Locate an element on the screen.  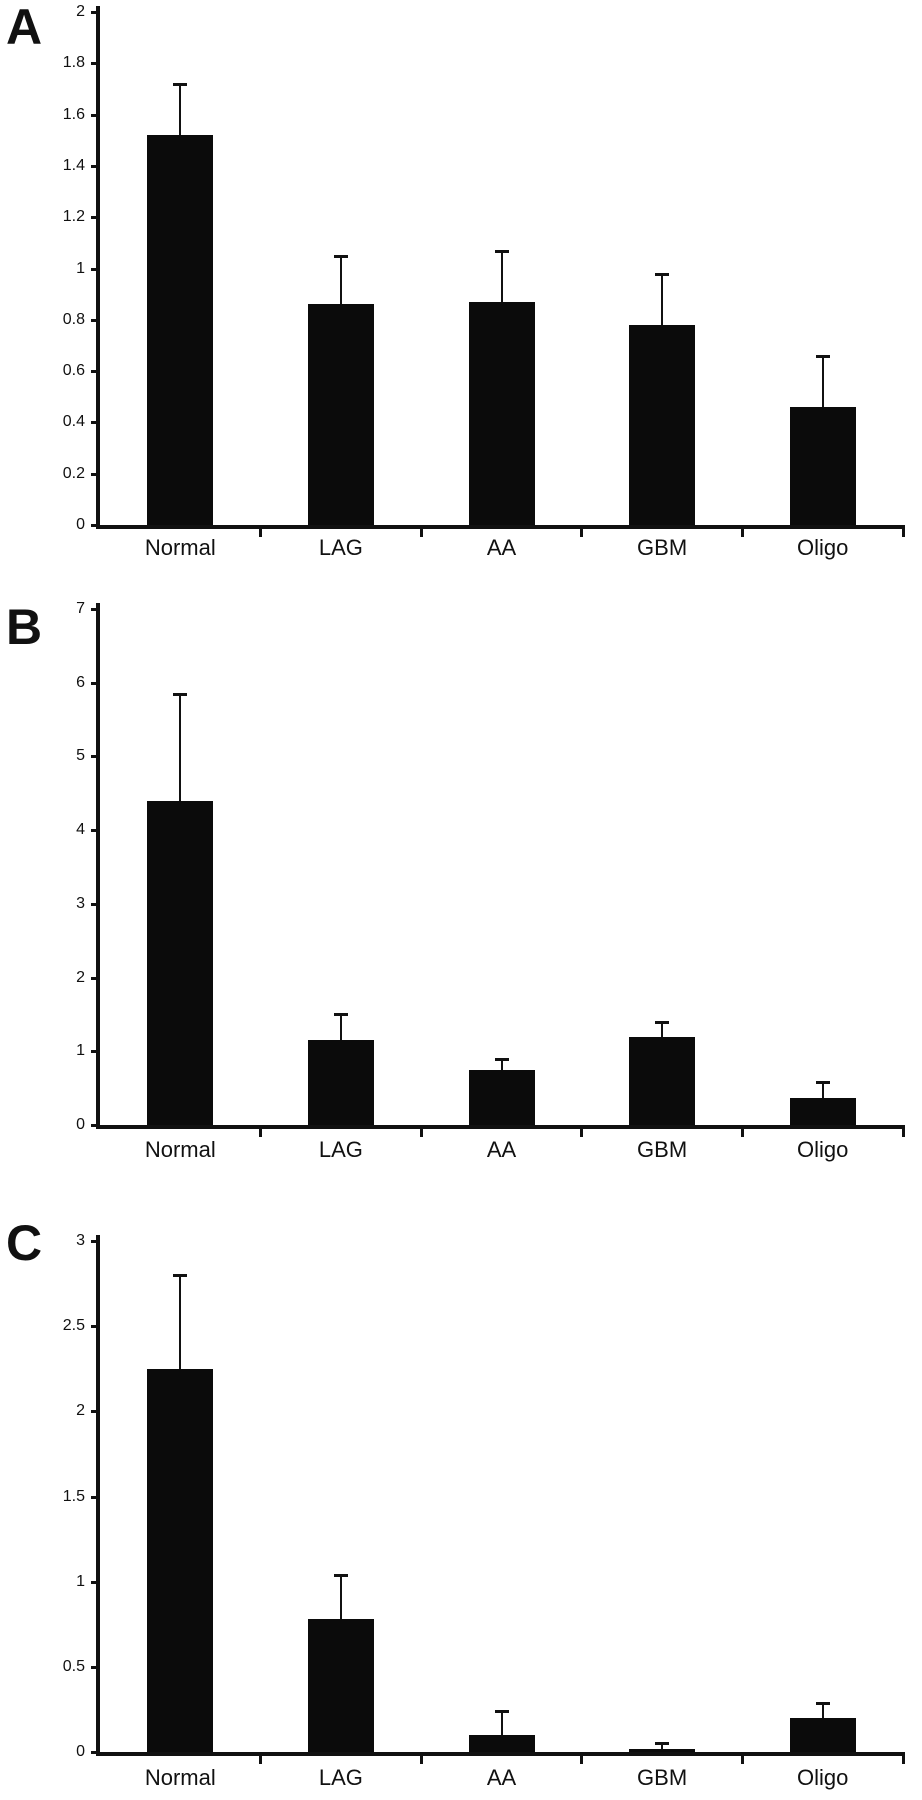
panel-c-label: C is located at coordinates (24, 1243).